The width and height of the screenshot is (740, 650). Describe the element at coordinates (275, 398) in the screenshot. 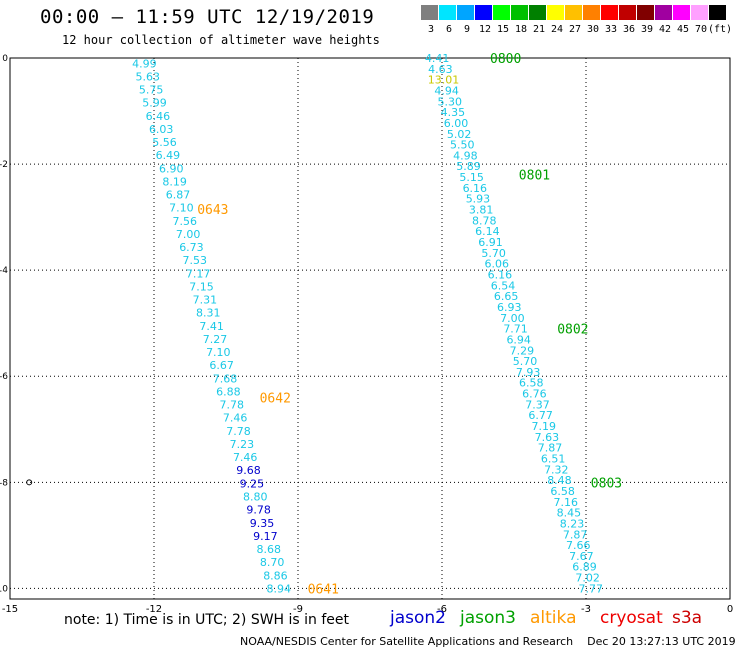

I see `time-label: 0642` at that location.